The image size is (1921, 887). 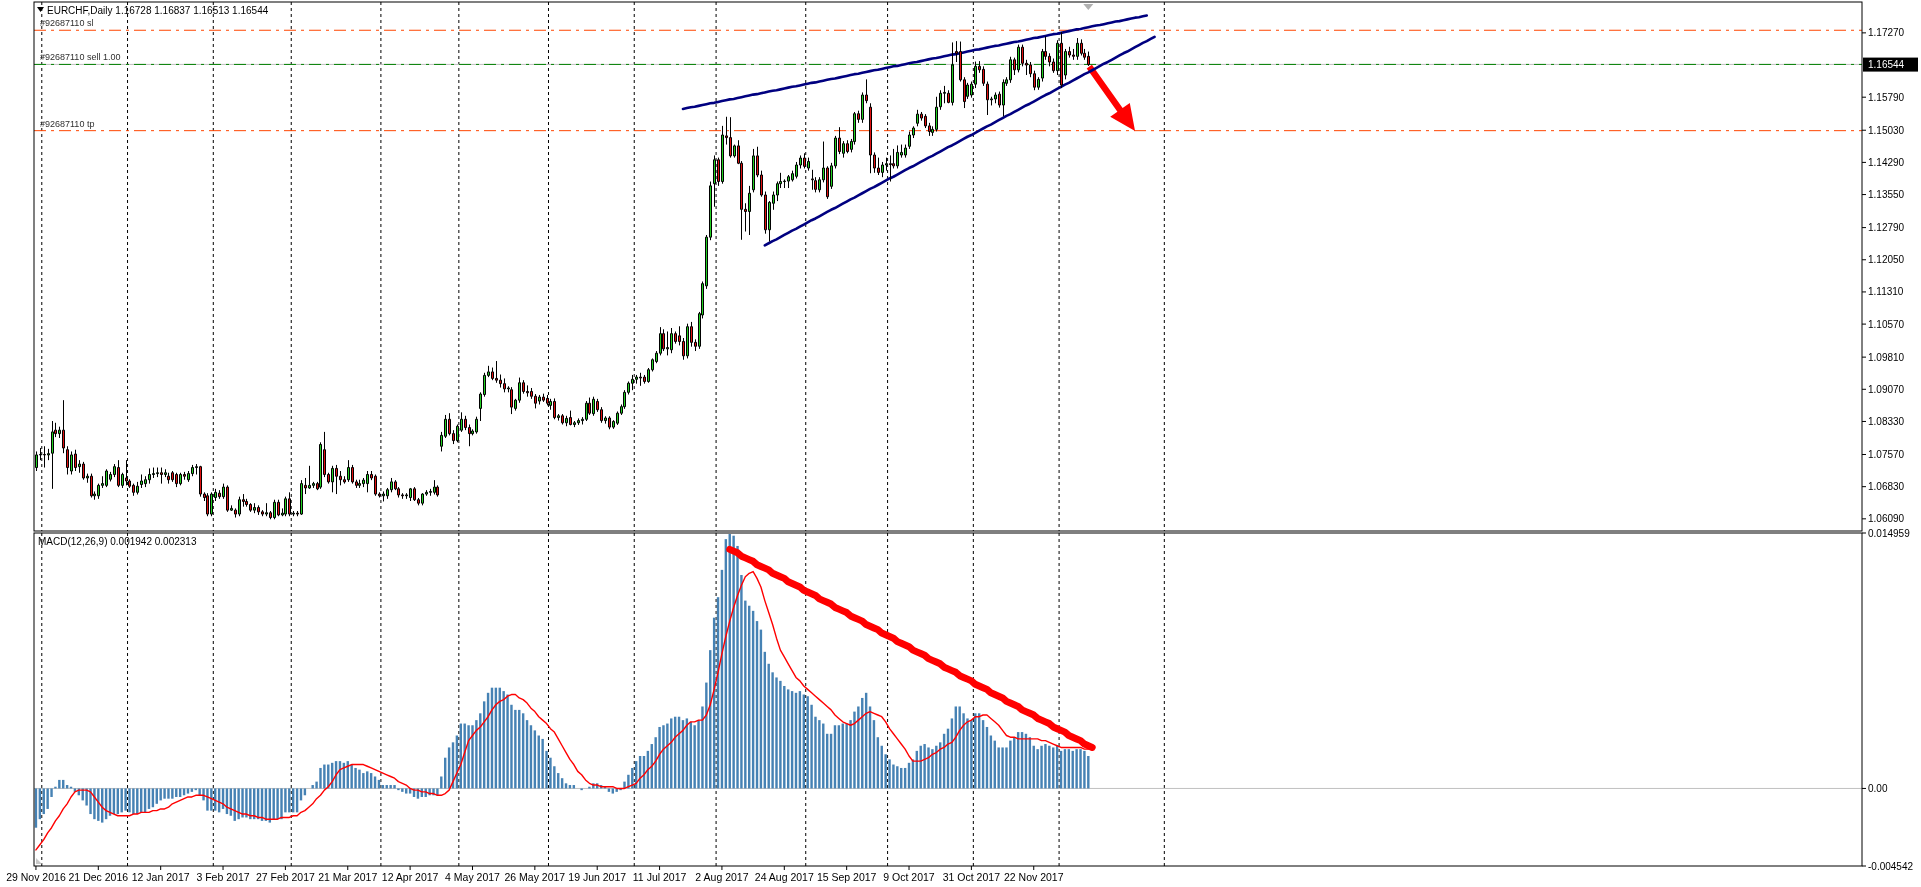 I want to click on text: 1.16544, so click(x=1886, y=65).